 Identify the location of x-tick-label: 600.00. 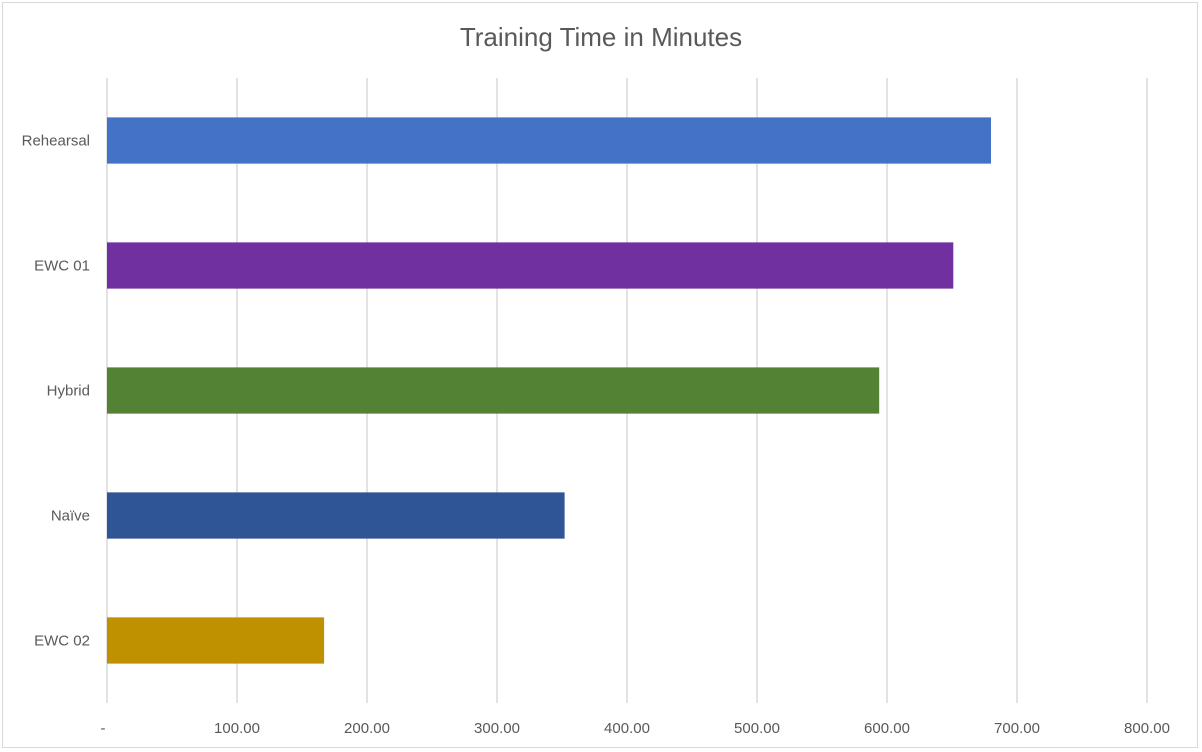
(887, 728).